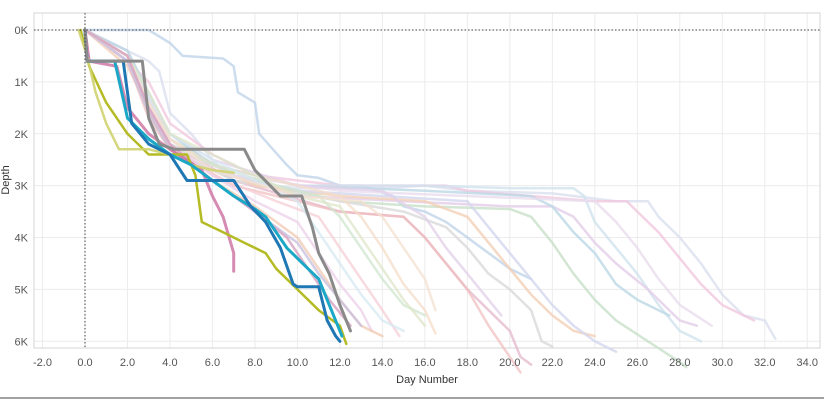 Image resolution: width=824 pixels, height=403 pixels. I want to click on y-tick-label: 6K, so click(22, 342).